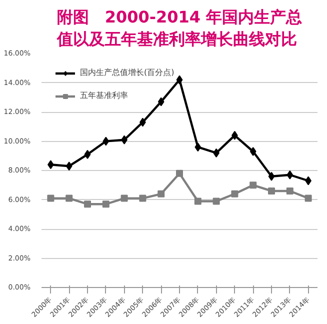  What do you see at coordinates (104, 95) in the screenshot?
I see `legend-label: 五年基准利率` at bounding box center [104, 95].